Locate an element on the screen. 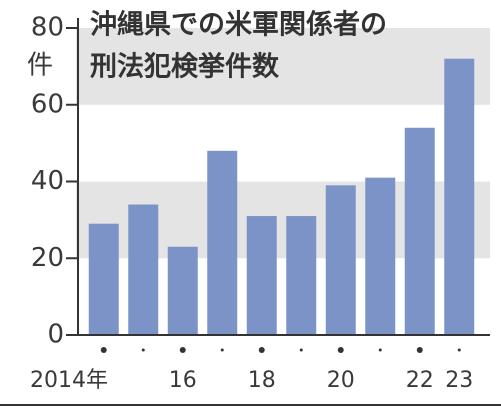 This screenshot has height=409, width=501. x-tick-label: 18 is located at coordinates (262, 380).